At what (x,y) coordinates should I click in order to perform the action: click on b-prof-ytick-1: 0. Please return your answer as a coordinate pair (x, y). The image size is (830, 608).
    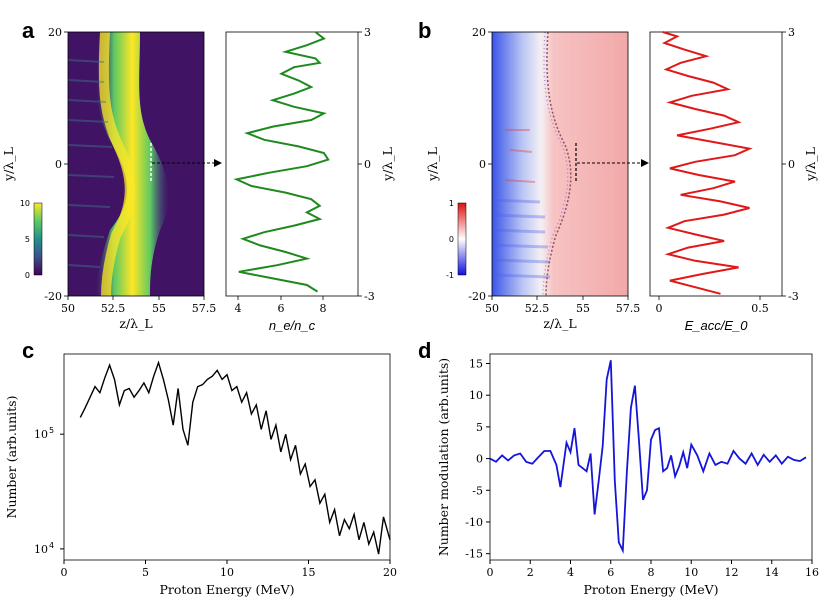
    Looking at the image, I should click on (791, 164).